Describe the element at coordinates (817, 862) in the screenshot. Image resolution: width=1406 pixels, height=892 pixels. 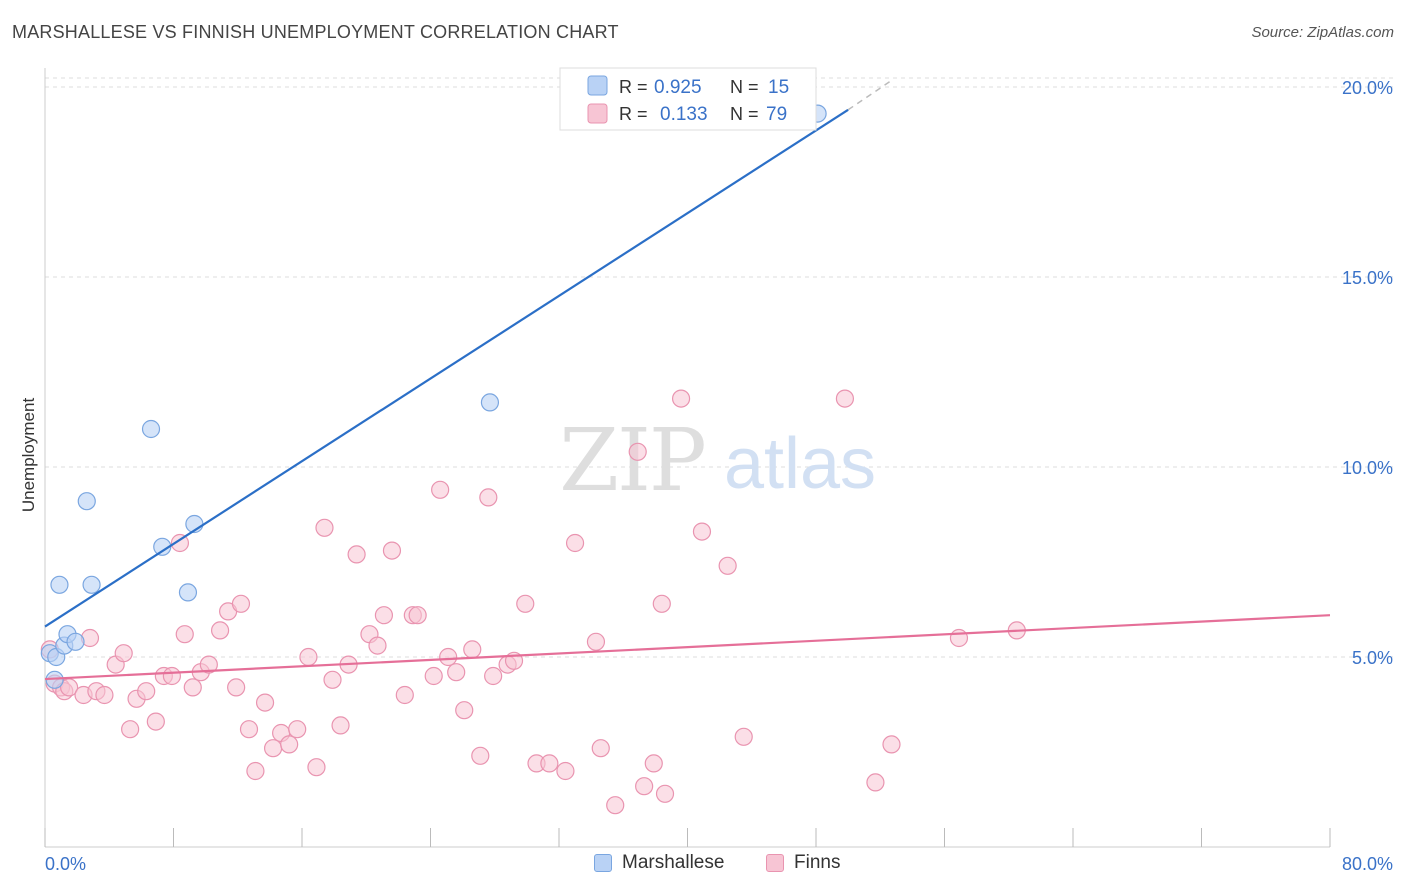
I see `legend-label-finns: Finns` at that location.